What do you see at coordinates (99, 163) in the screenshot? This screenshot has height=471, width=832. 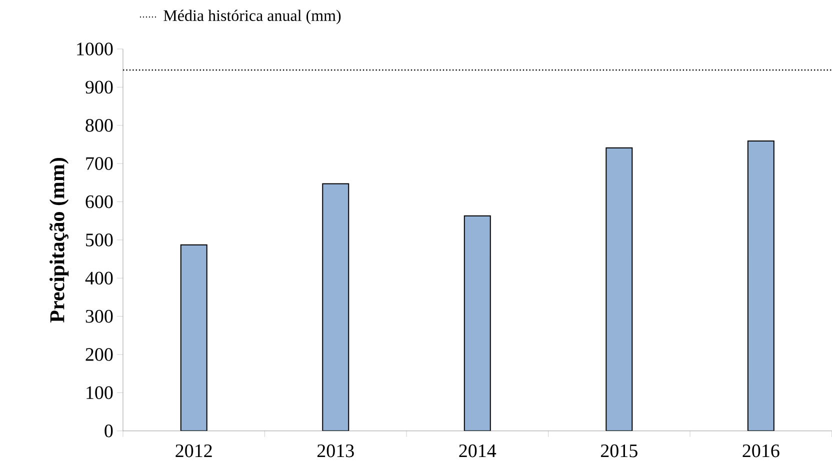 I see `y-tick-label: 700` at bounding box center [99, 163].